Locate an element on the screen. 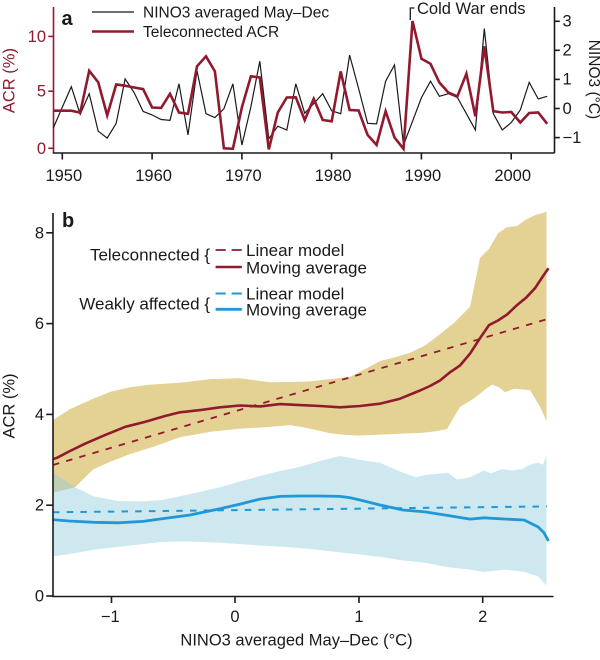 This screenshot has height=660, width=600. svg-text: Cold War ends is located at coordinates (471, 9).